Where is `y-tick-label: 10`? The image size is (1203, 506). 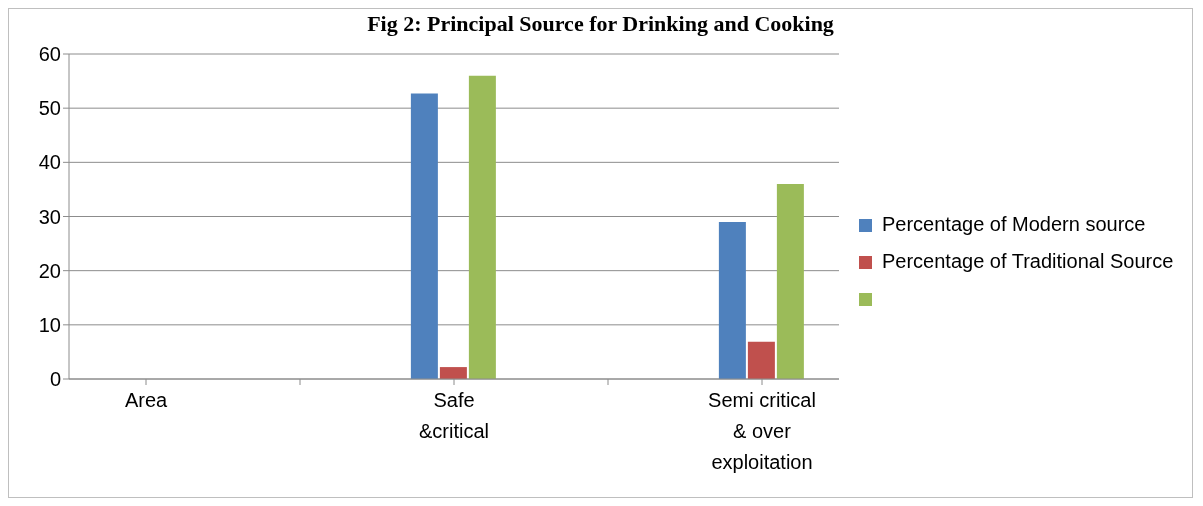
y-tick-label: 10 is located at coordinates (49, 324).